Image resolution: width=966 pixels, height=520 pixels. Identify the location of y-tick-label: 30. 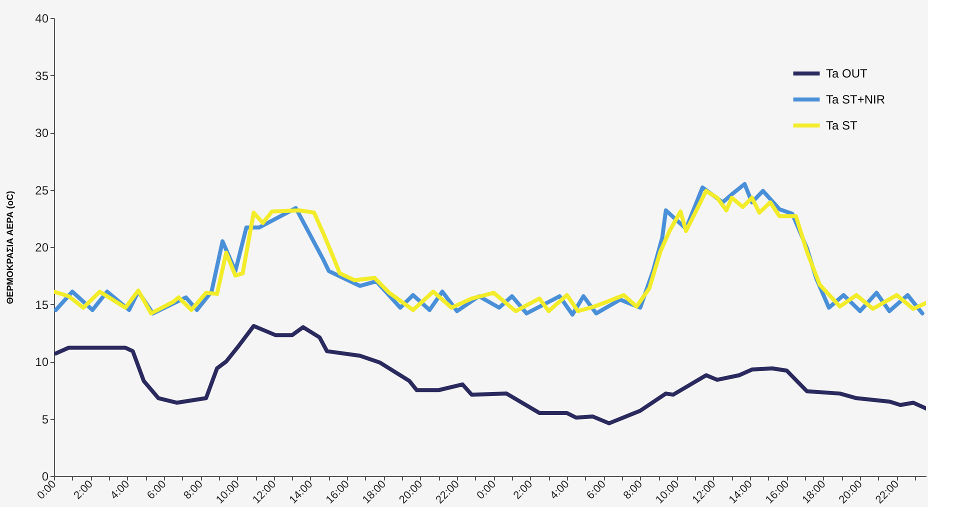
(42, 133).